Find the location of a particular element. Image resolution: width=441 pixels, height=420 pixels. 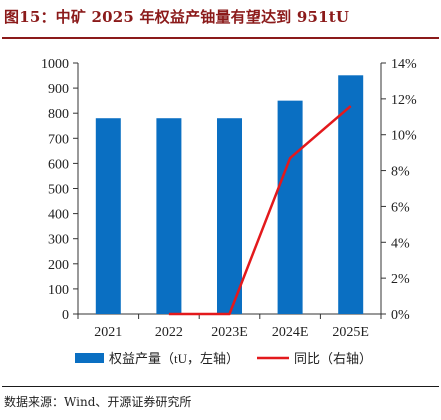

bar-2022 is located at coordinates (169, 216).